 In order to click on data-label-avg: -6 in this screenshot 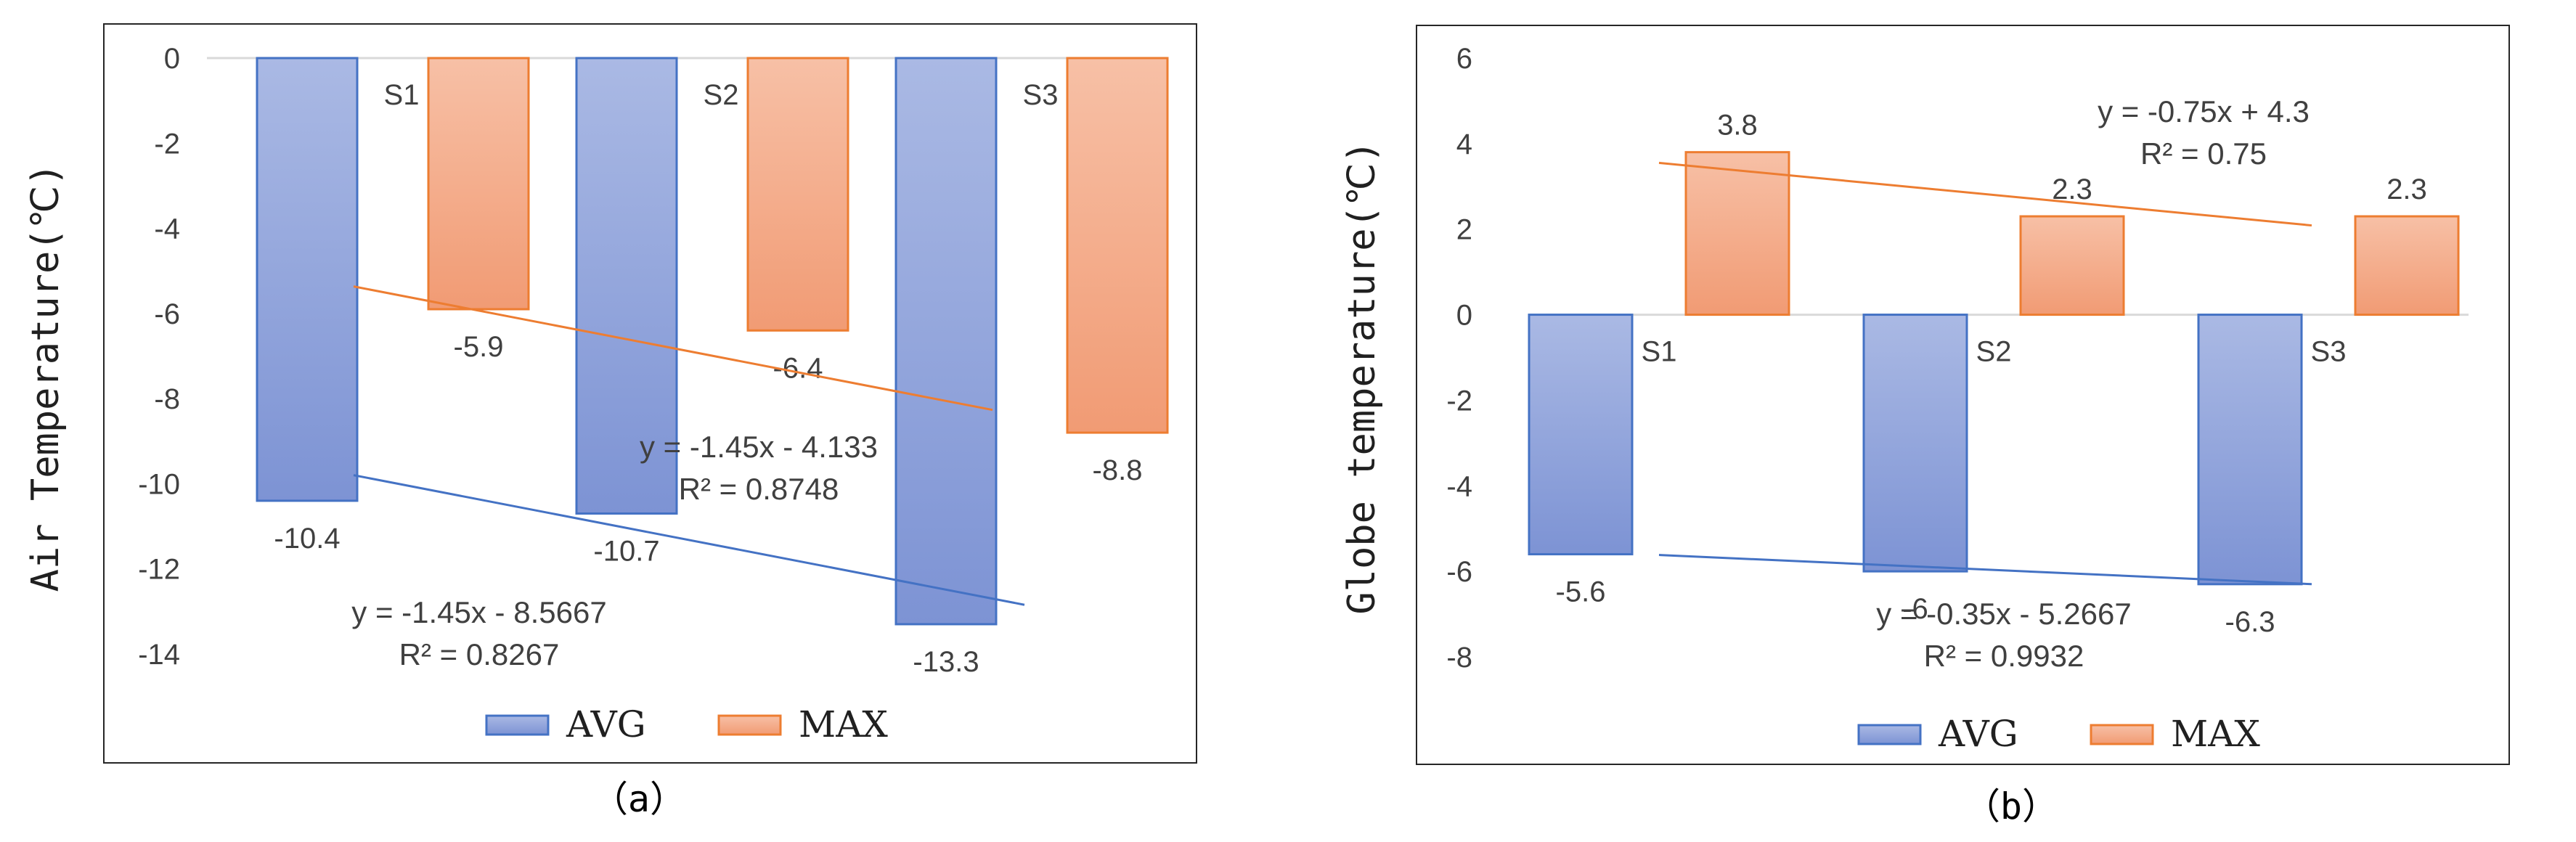, I will do `click(1915, 609)`.